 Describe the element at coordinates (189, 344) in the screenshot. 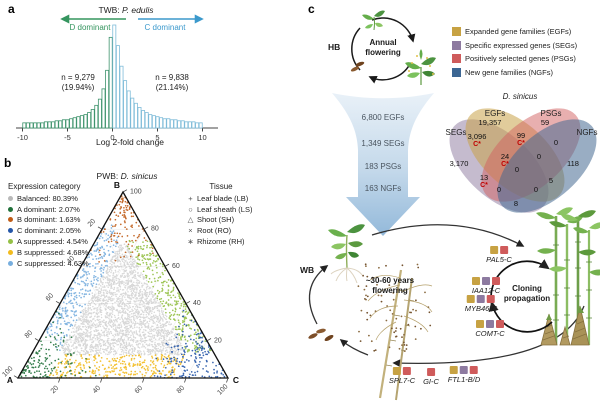

I see `scatter-points-c_dom` at that location.